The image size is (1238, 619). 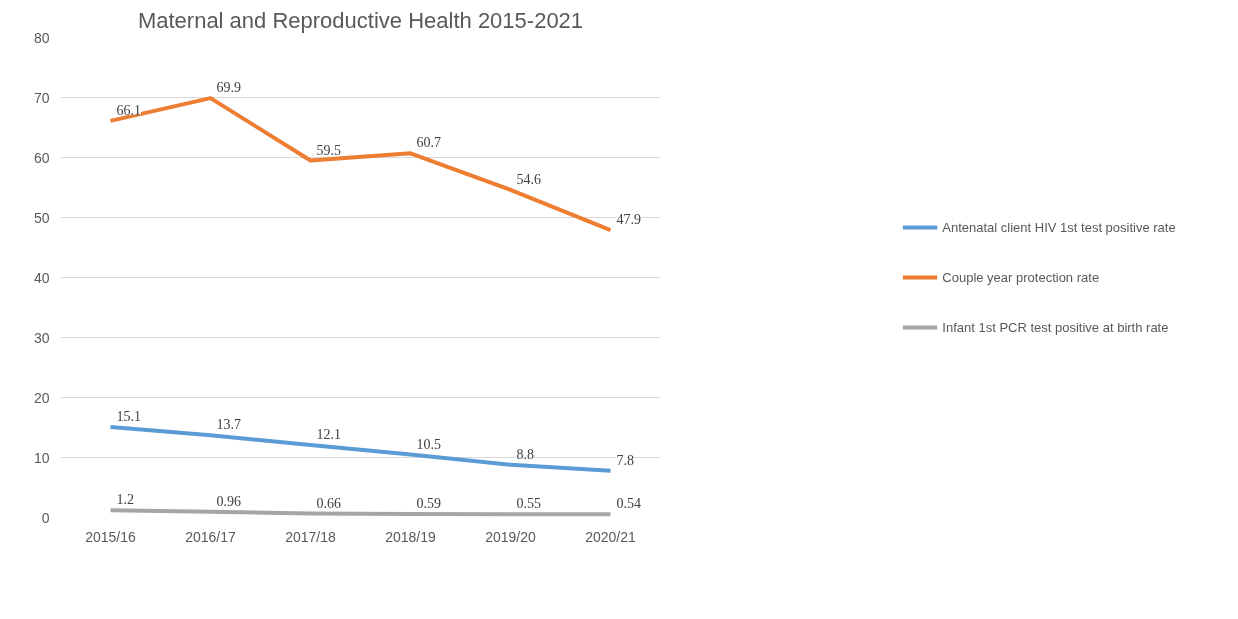 I want to click on data-label: 13.7, so click(x=228, y=425).